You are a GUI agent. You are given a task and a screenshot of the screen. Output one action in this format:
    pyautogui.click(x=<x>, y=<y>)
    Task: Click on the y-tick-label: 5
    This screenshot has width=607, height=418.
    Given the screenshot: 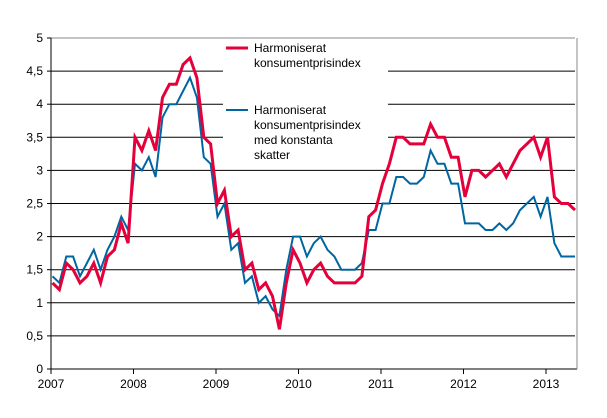 What is the action you would take?
    pyautogui.click(x=39, y=38)
    